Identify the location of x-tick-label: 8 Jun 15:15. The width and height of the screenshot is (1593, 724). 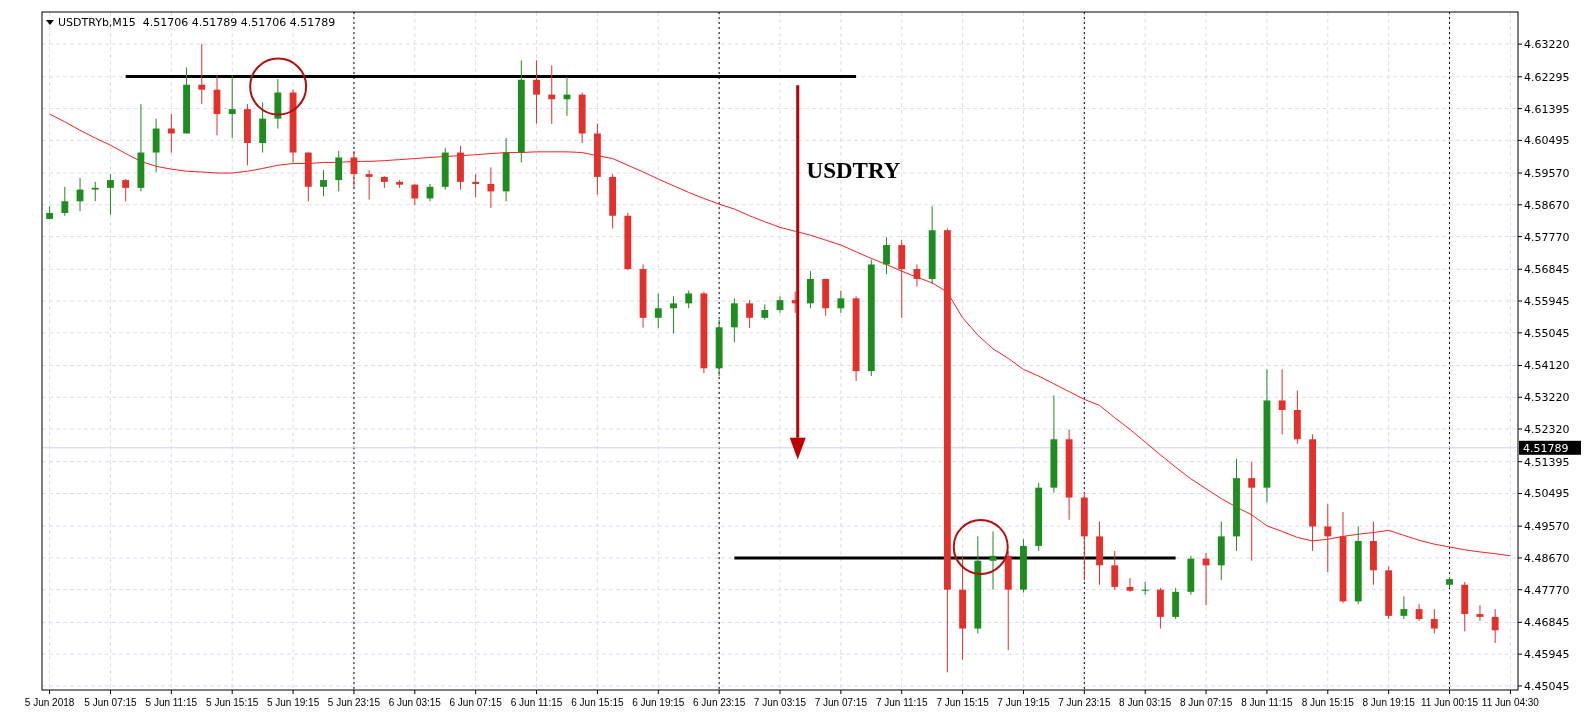
(1328, 702).